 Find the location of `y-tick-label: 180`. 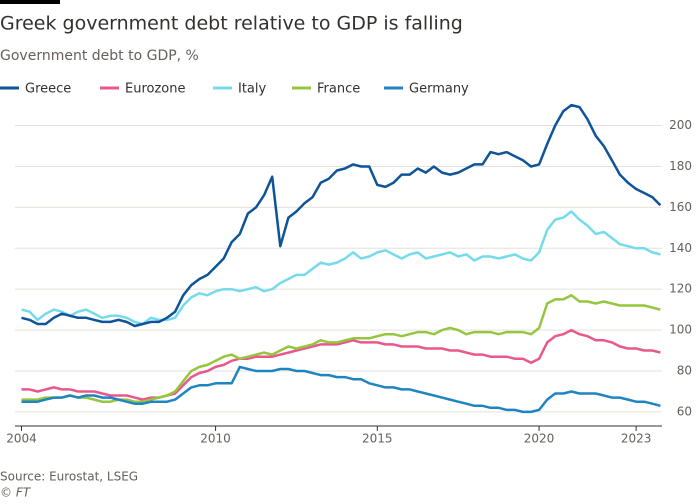

y-tick-label: 180 is located at coordinates (680, 166).